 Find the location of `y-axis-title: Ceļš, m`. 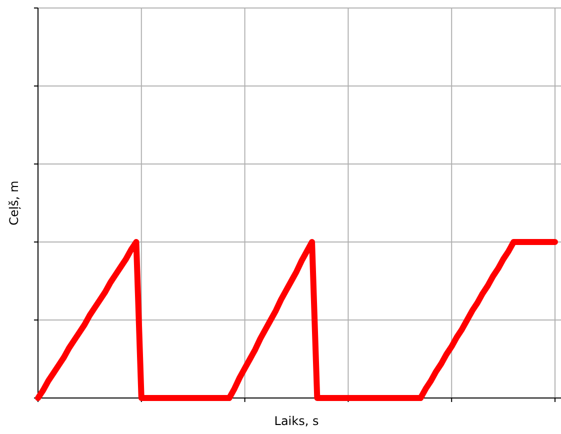

y-axis-title: Ceļš, m is located at coordinates (14, 203).